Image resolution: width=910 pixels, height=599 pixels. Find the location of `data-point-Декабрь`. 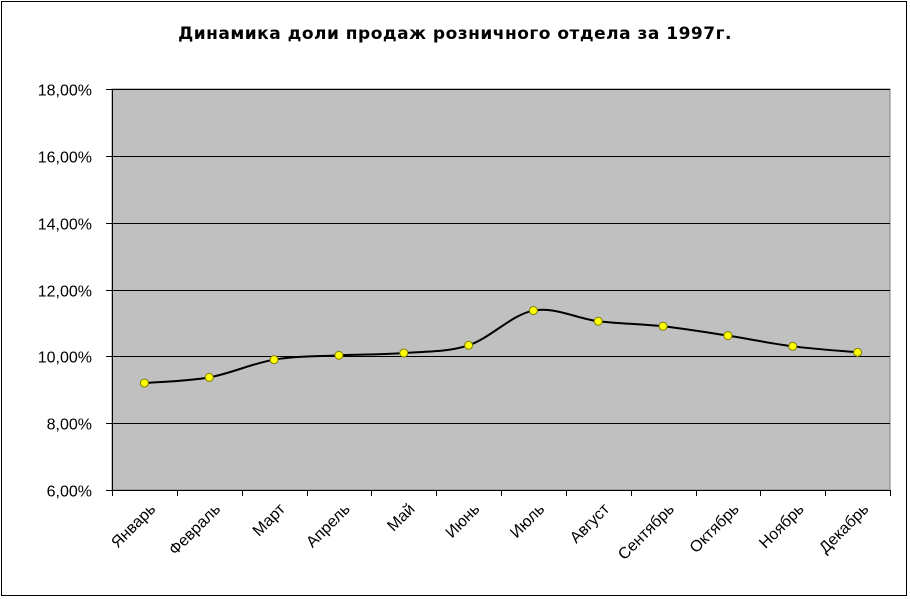

data-point-Декабрь is located at coordinates (858, 352).